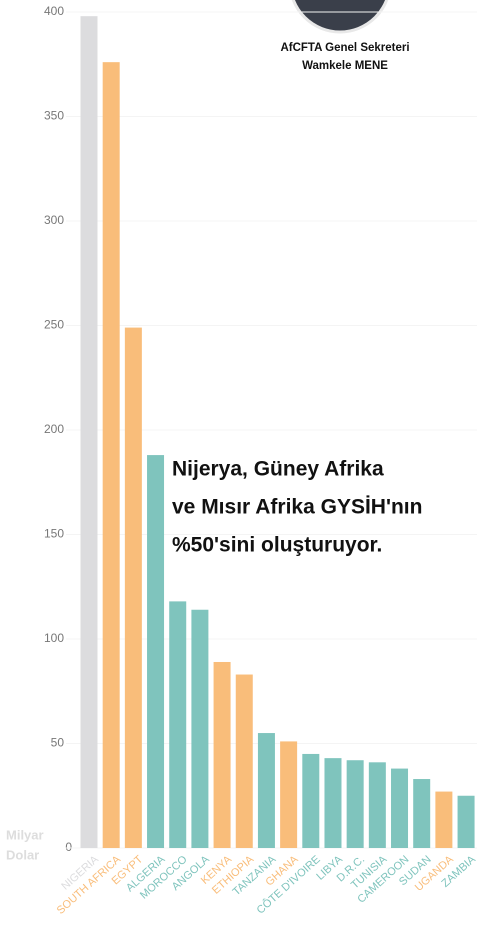 The height and width of the screenshot is (934, 477). What do you see at coordinates (54, 429) in the screenshot?
I see `y-tick-label: 200` at bounding box center [54, 429].